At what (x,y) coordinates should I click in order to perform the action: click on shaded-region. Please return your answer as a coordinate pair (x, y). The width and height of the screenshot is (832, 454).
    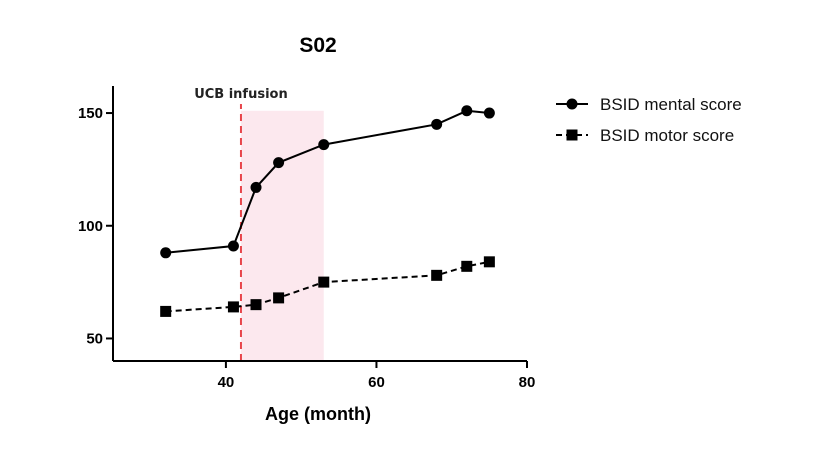
    Looking at the image, I should click on (282, 236).